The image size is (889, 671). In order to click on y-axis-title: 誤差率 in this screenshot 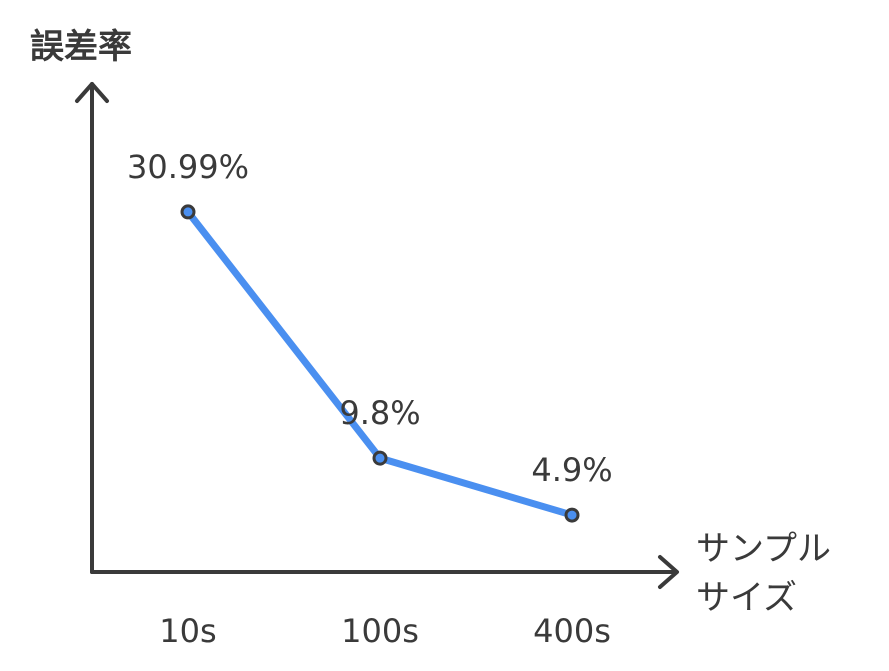, I will do `click(81, 47)`.